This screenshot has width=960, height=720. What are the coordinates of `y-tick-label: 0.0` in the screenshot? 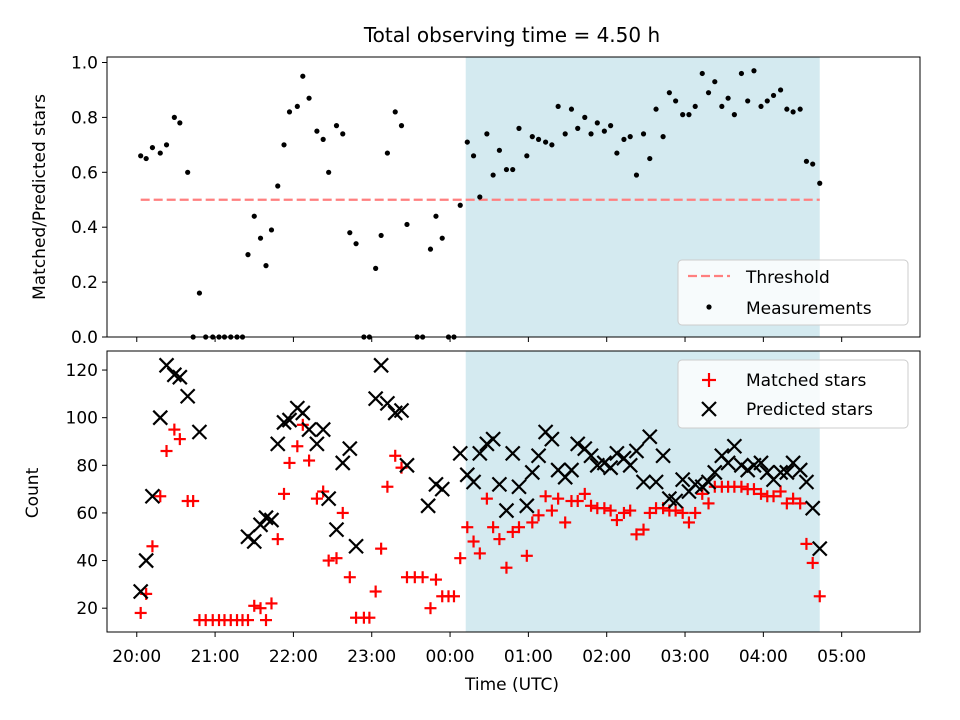 It's located at (84, 338).